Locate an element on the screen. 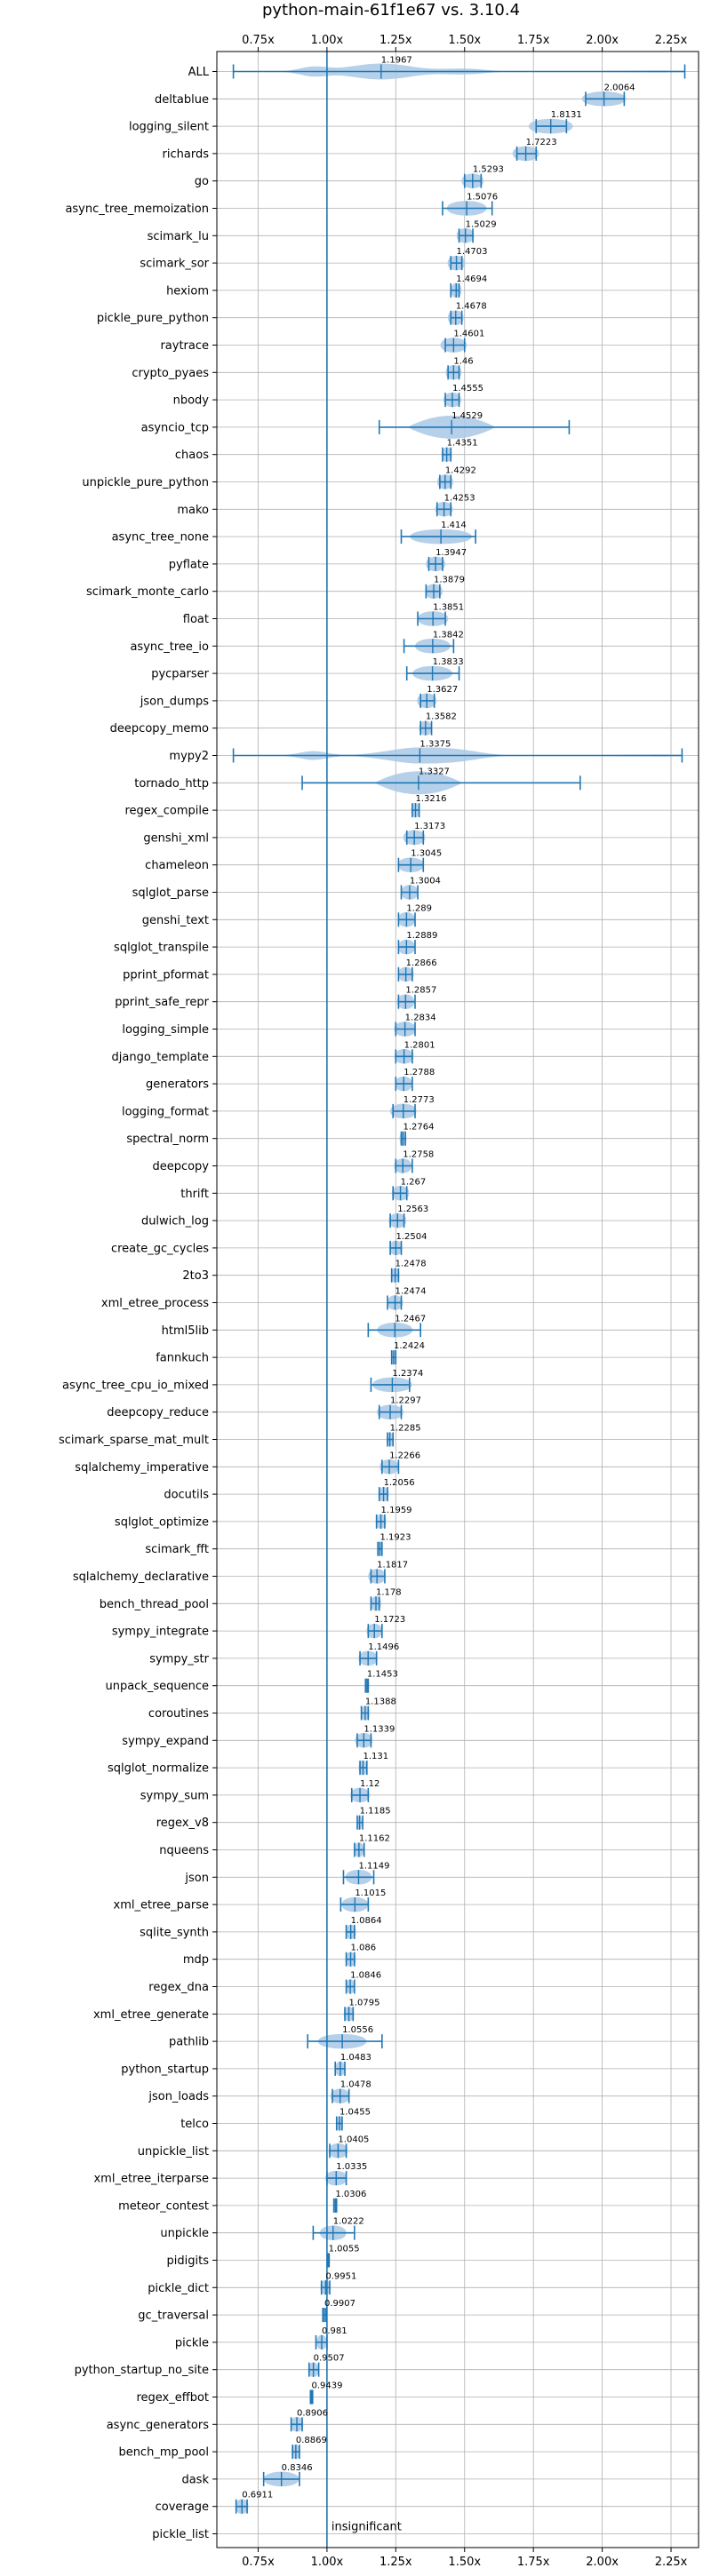 The width and height of the screenshot is (711, 2576). benchmark-label: sqlalchemy_declarative is located at coordinates (141, 1577).